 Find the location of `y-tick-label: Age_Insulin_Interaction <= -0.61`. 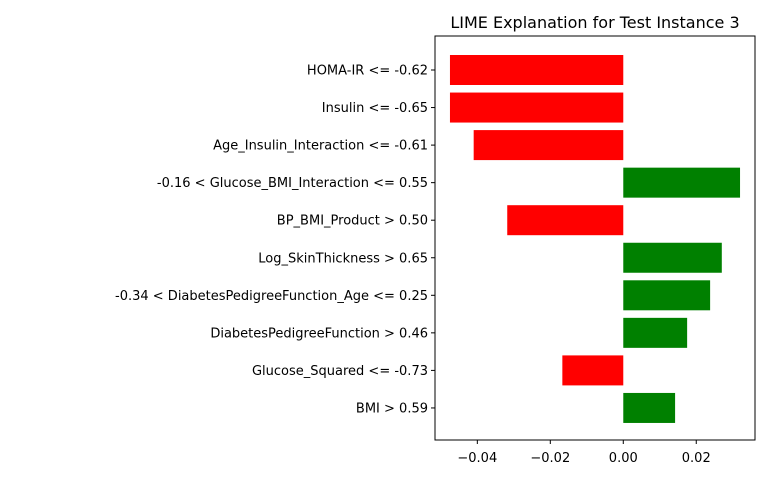

y-tick-label: Age_Insulin_Interaction <= -0.61 is located at coordinates (320, 146).